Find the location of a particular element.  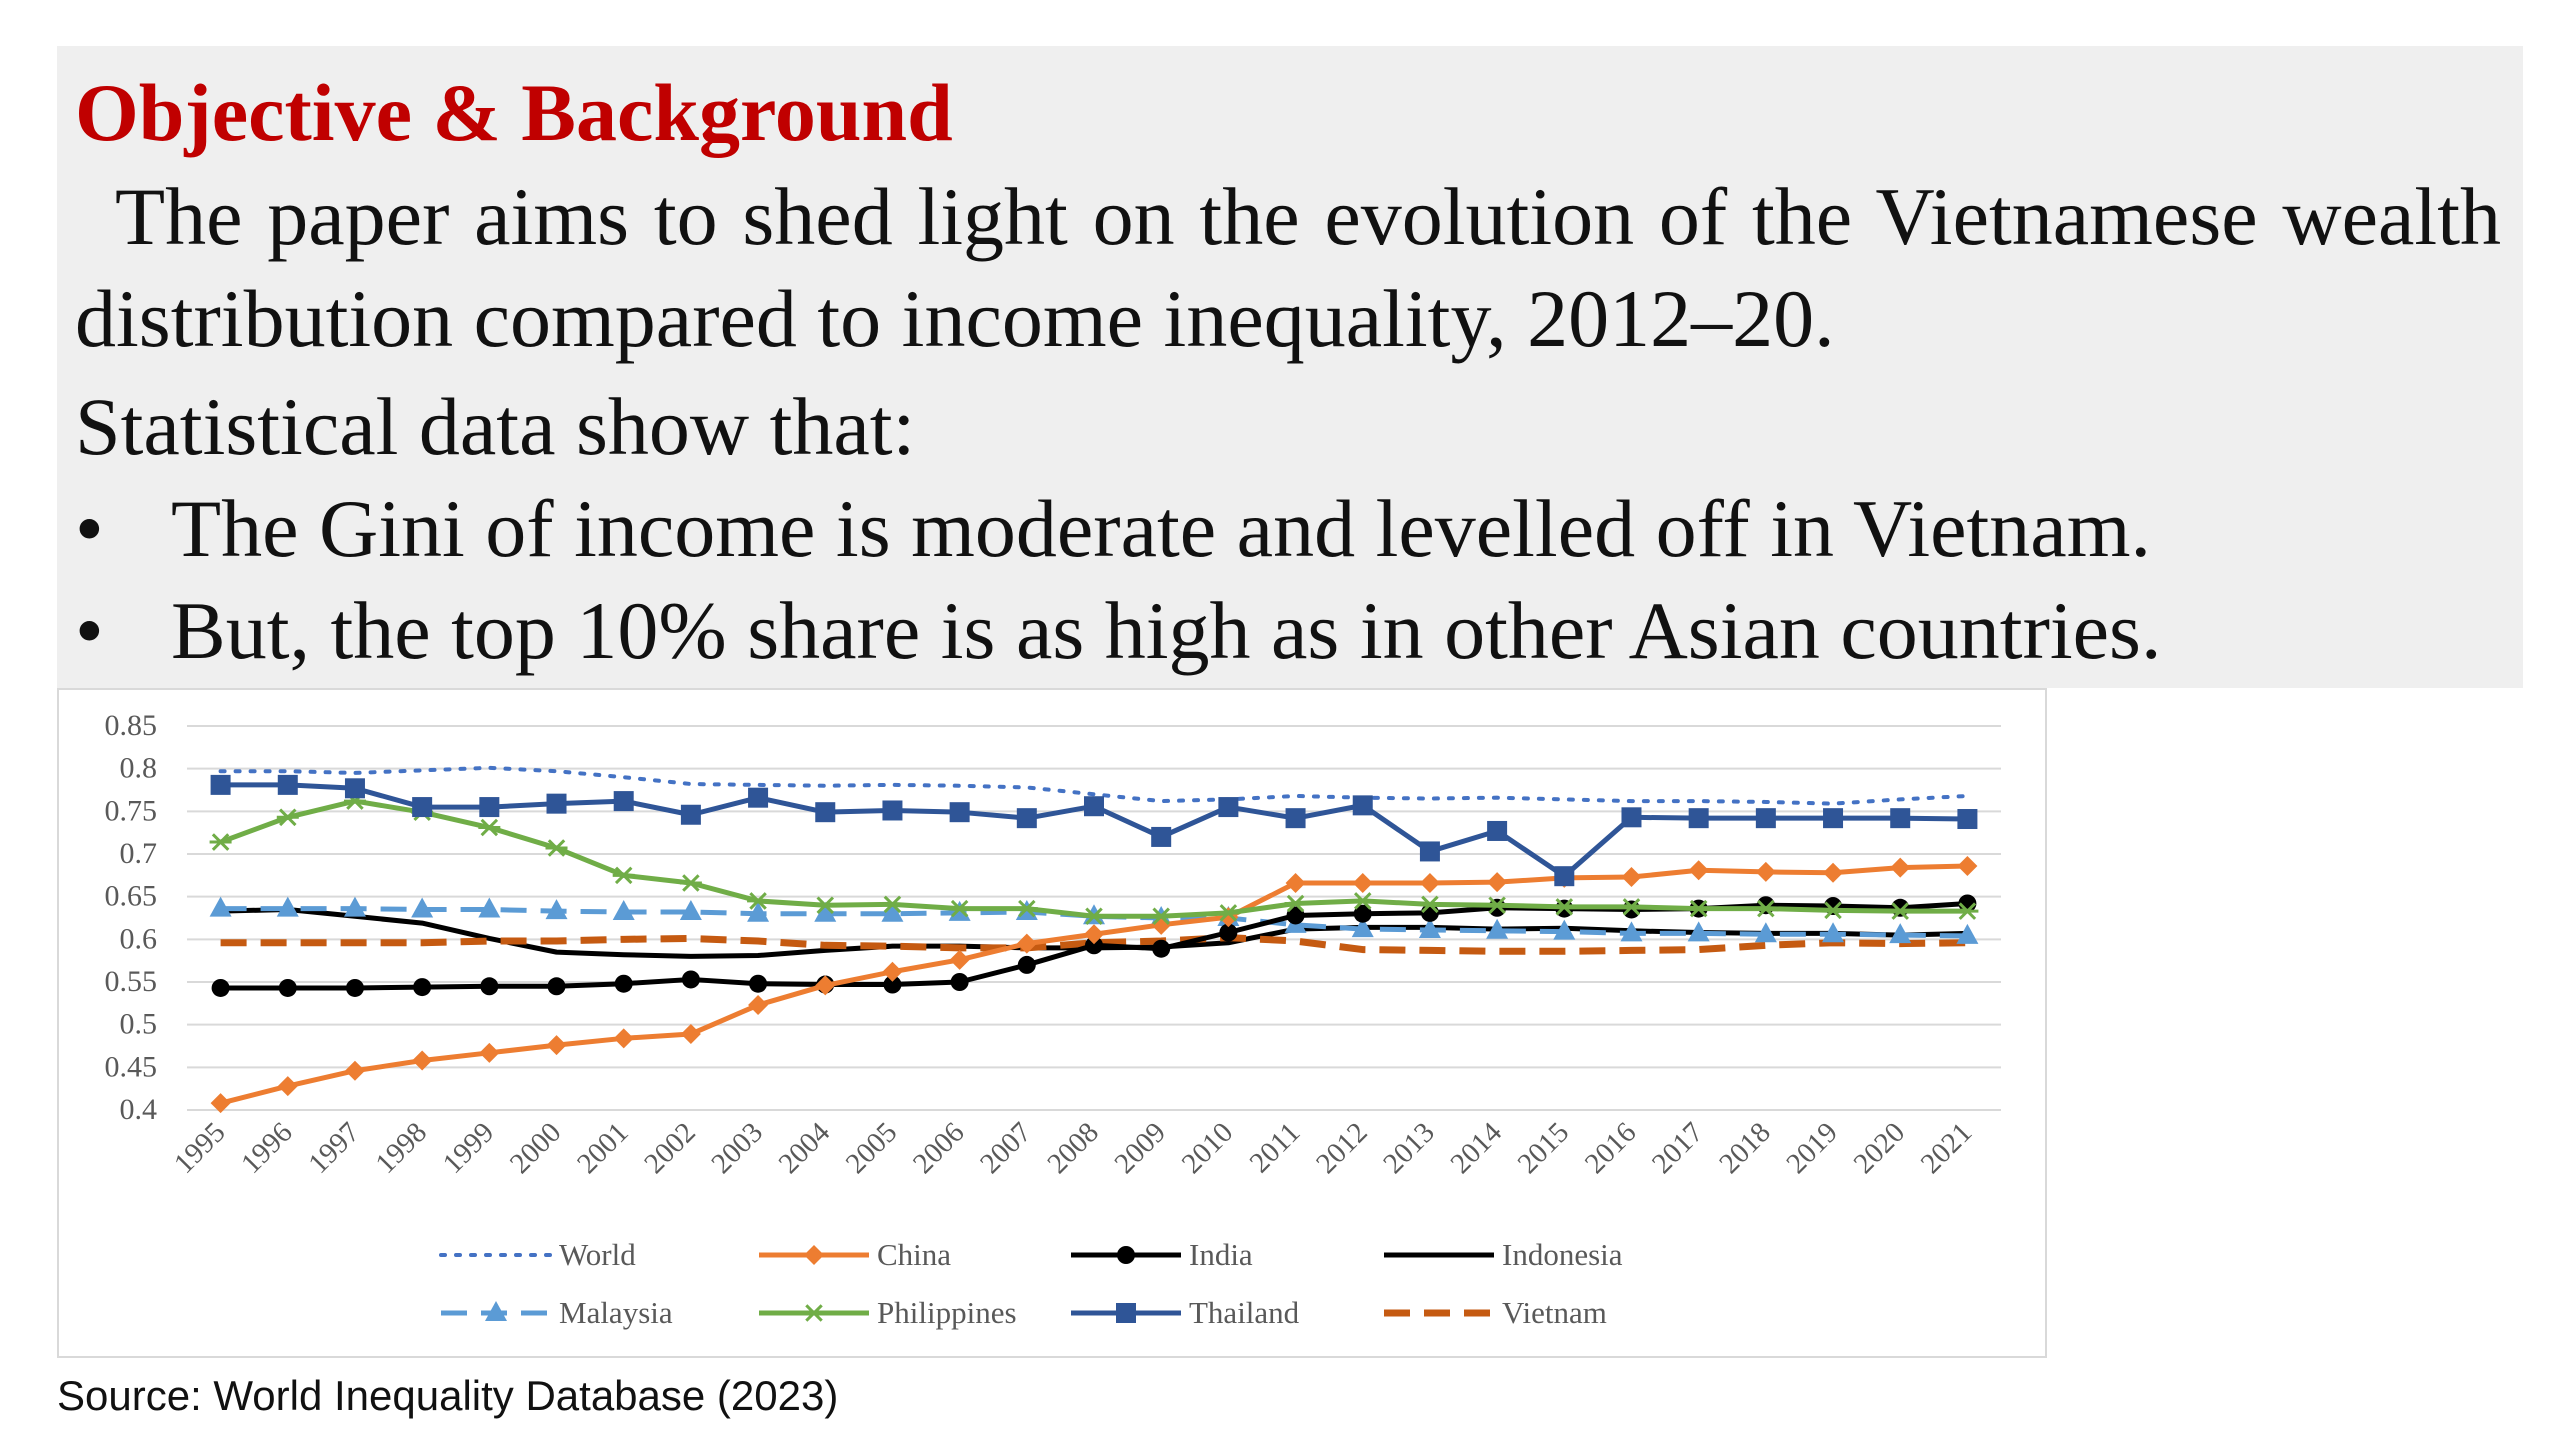

source-note: Source: World Inequality Database (2023) is located at coordinates (448, 1395).